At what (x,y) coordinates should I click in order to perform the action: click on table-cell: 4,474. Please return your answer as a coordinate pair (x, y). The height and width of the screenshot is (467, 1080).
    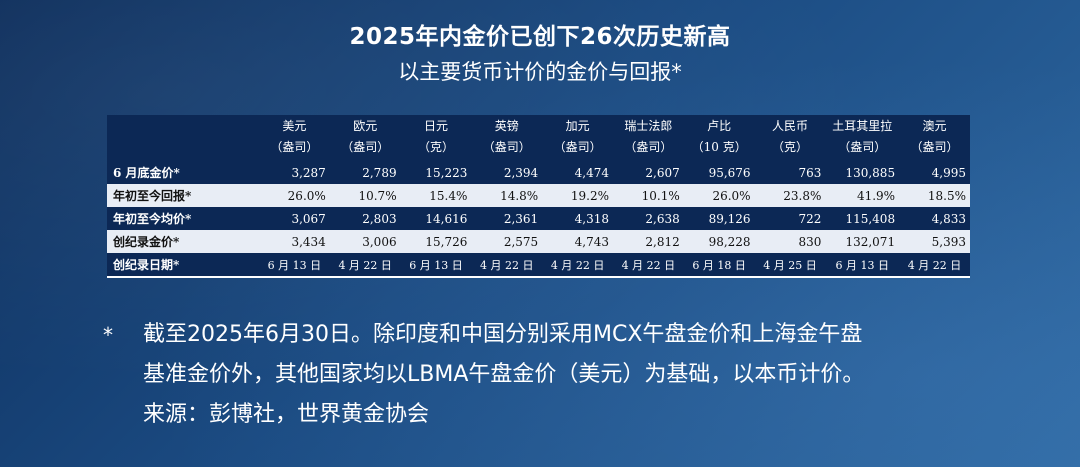
    Looking at the image, I should click on (577, 171).